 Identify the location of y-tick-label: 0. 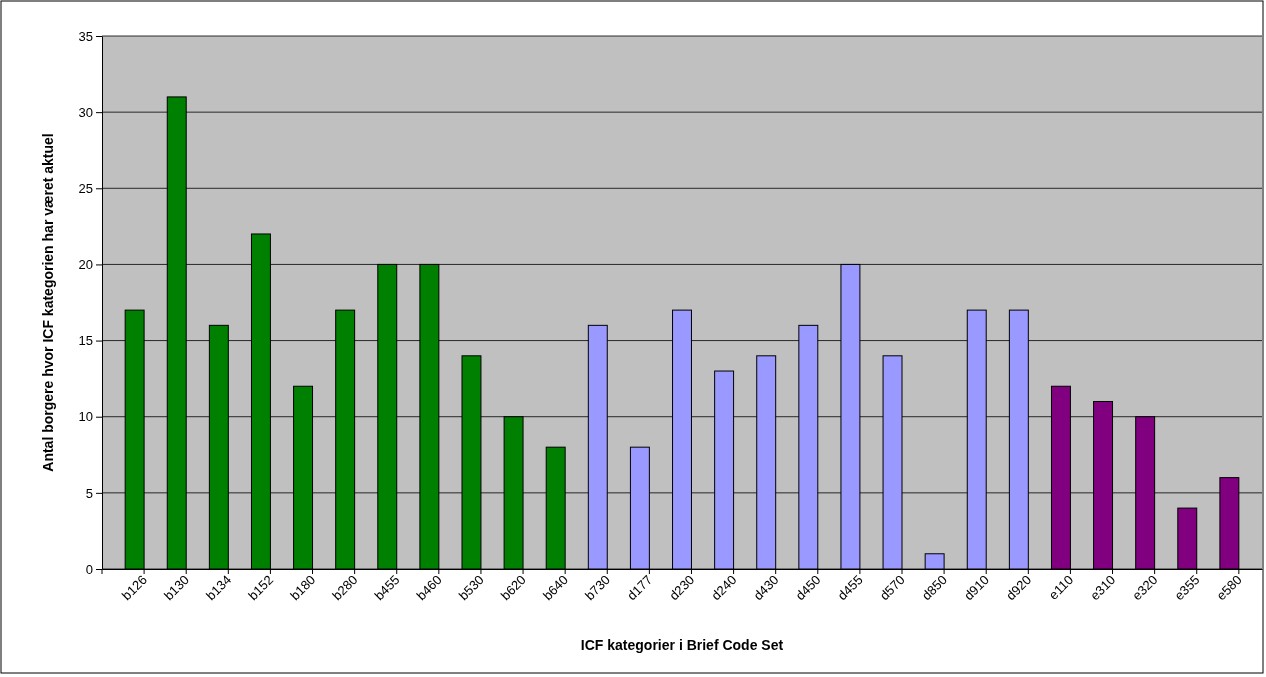
(89, 569).